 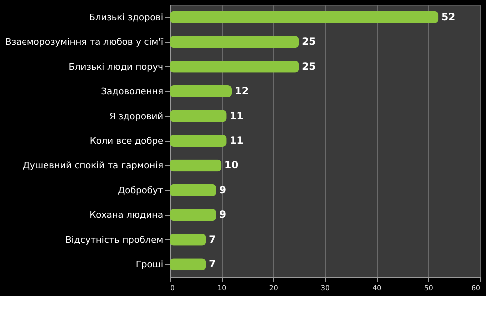 What do you see at coordinates (141, 191) in the screenshot?
I see `y-tick-label: Добробут` at bounding box center [141, 191].